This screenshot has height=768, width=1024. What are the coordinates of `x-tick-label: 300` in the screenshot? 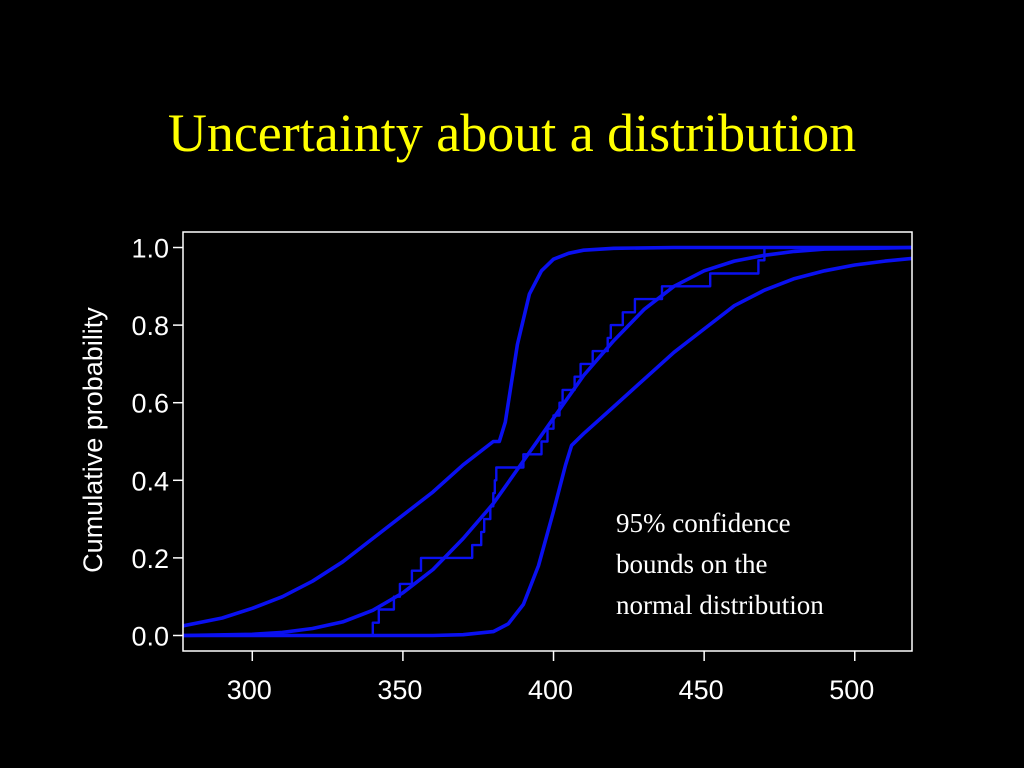 It's located at (249, 690).